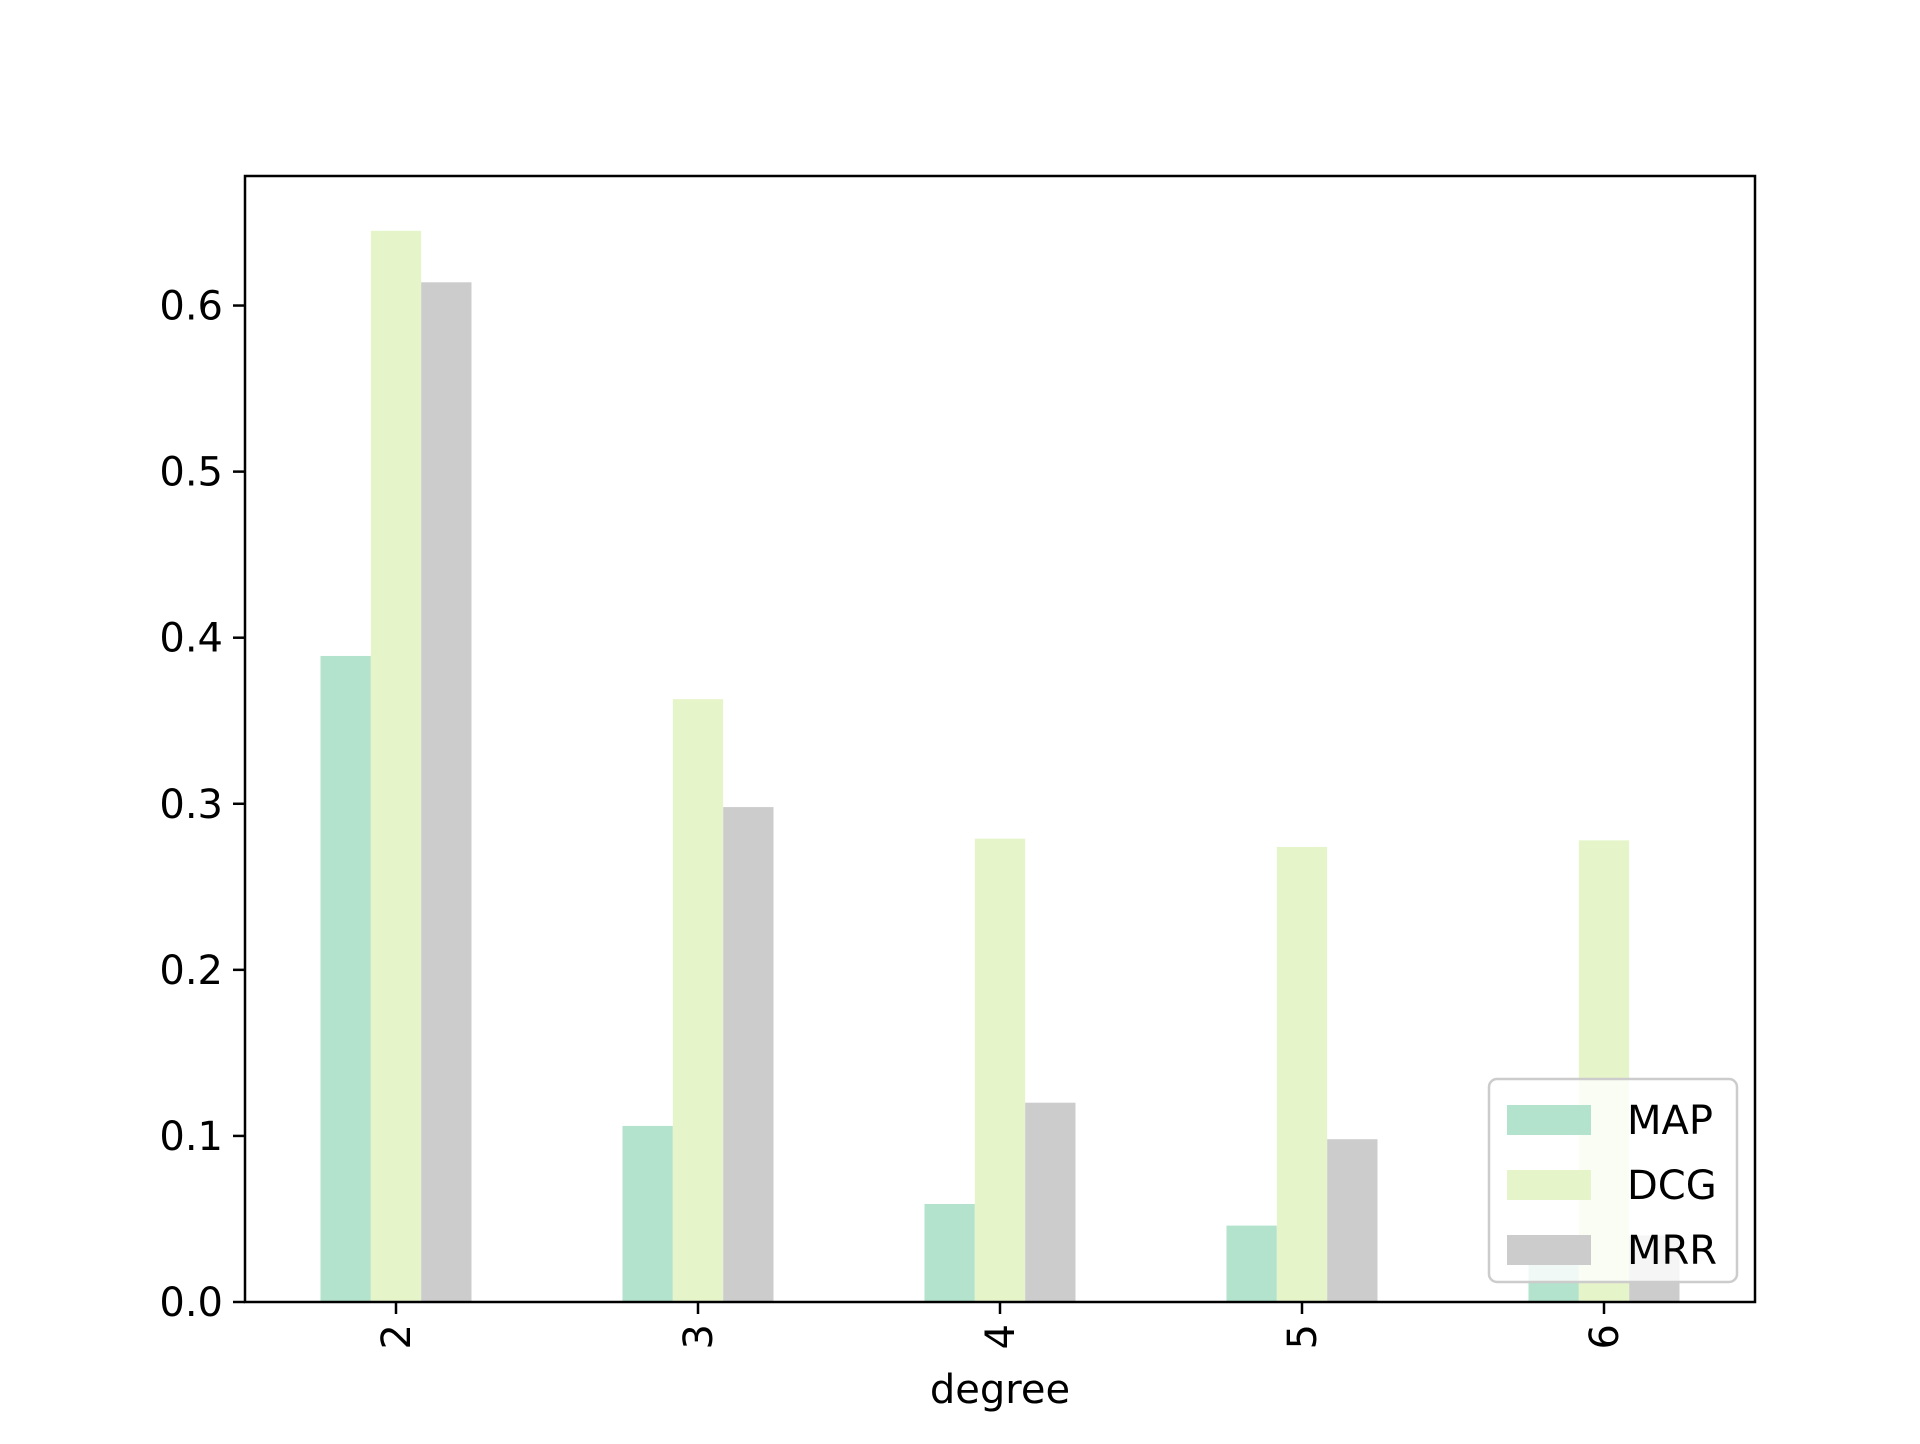 The height and width of the screenshot is (1444, 1920). What do you see at coordinates (191, 1303) in the screenshot?
I see `y-tick-label: 0.0` at bounding box center [191, 1303].